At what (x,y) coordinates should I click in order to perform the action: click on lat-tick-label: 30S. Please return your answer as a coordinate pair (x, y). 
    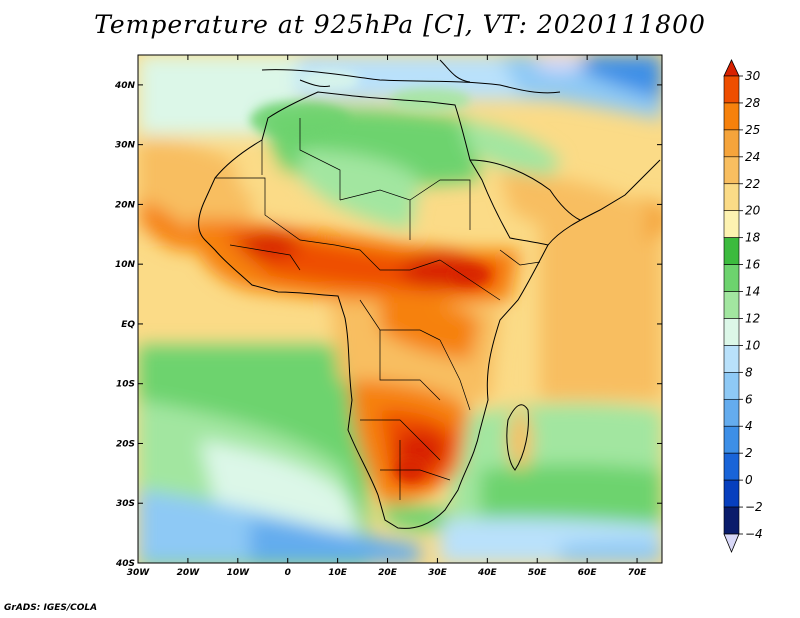
    Looking at the image, I should click on (125, 504).